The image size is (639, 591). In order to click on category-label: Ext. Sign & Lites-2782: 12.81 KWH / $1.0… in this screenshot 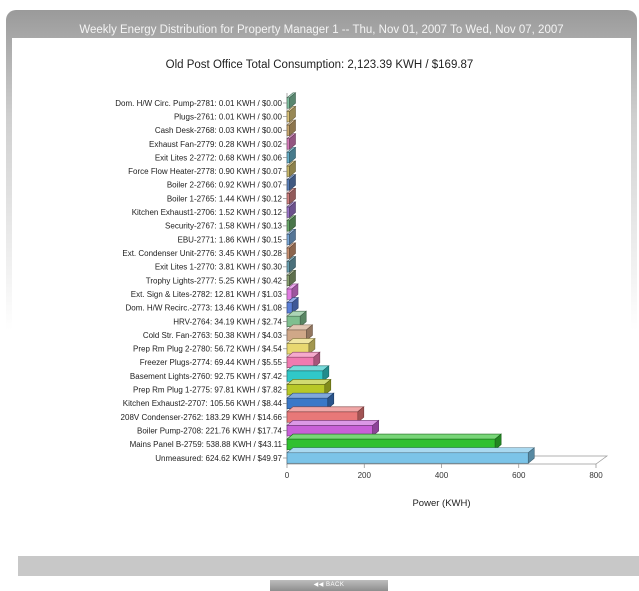, I will do `click(207, 294)`.